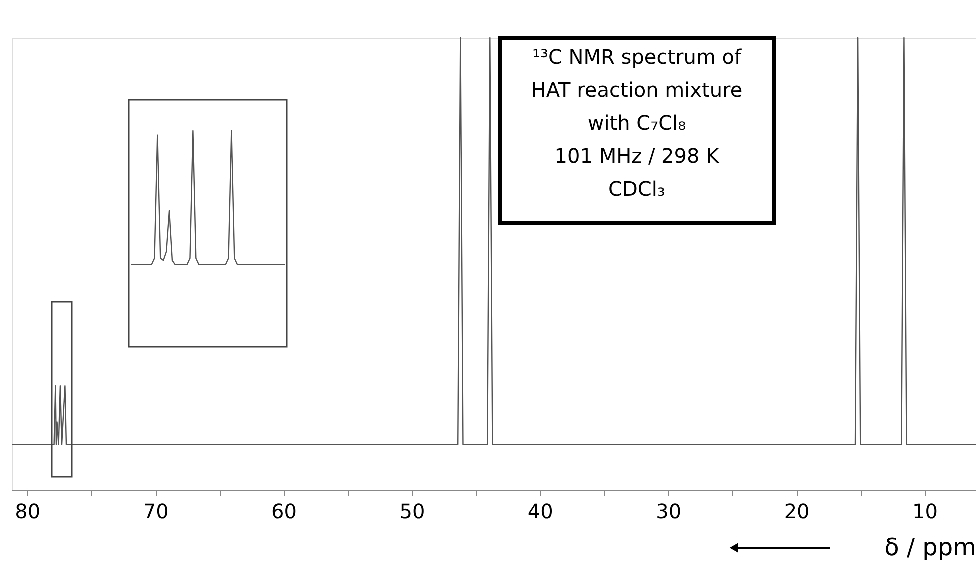 The image size is (976, 570). What do you see at coordinates (413, 512) in the screenshot?
I see `x-tick-label: 50` at bounding box center [413, 512].